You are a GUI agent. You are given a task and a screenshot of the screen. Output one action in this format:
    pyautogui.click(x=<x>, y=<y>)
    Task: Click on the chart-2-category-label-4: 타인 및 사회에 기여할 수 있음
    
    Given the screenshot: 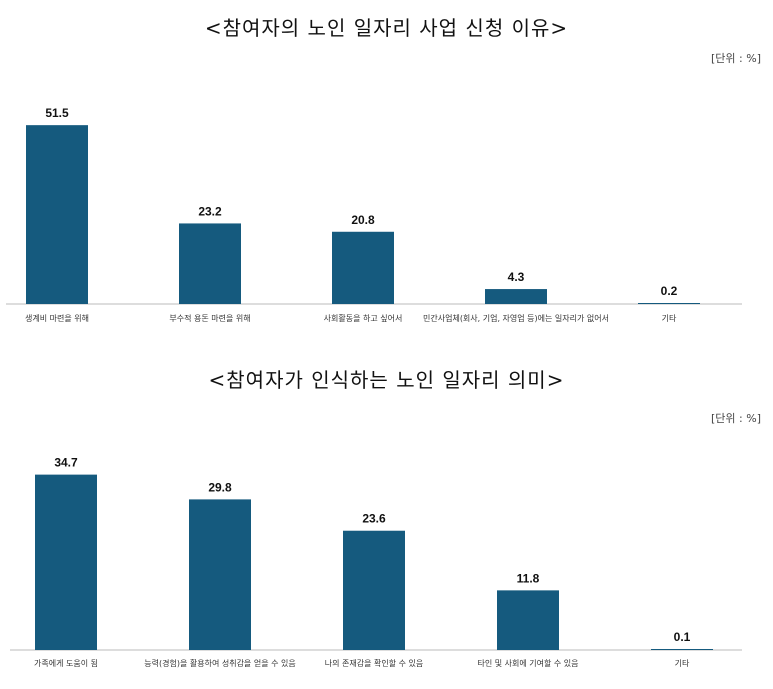 What is the action you would take?
    pyautogui.click(x=527, y=663)
    